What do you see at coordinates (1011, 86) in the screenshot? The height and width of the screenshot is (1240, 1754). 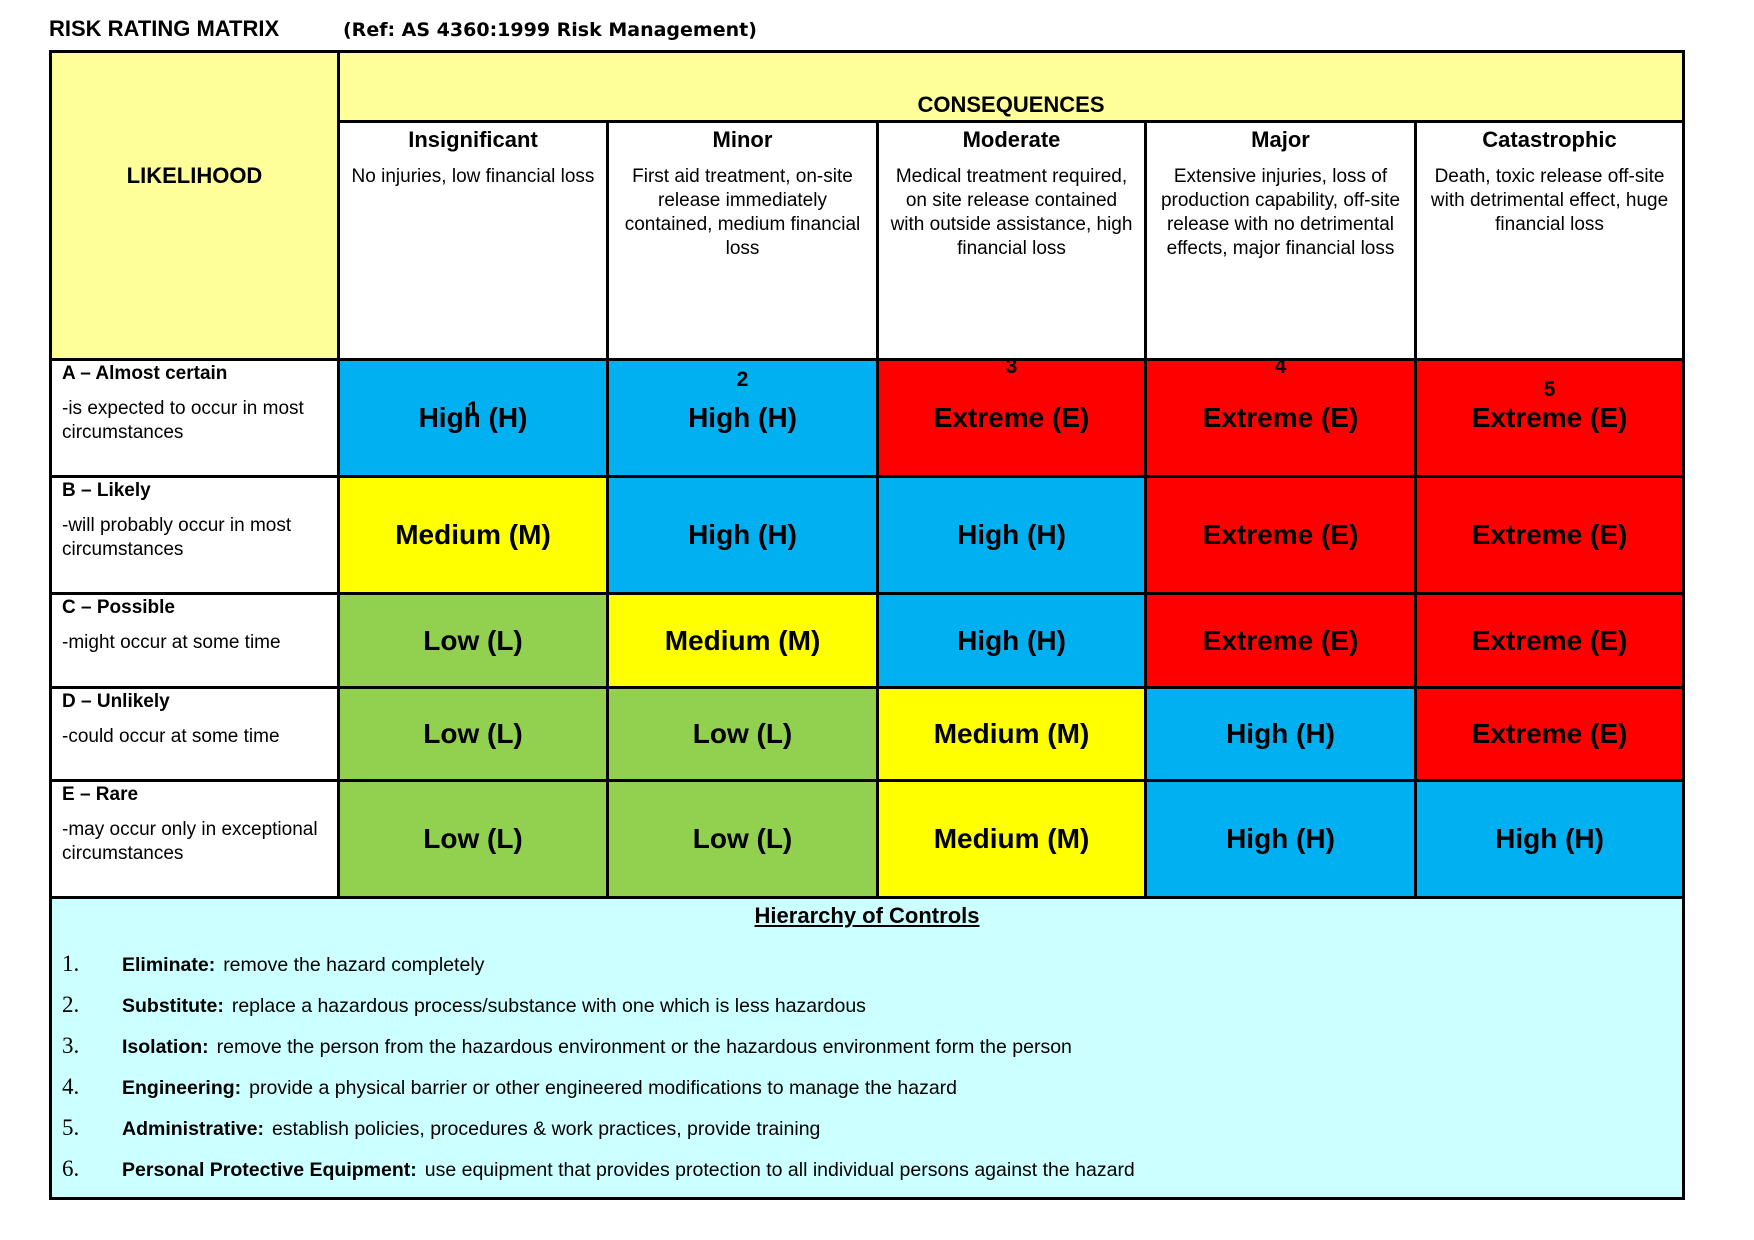 I see `consequences-header: CONSEQUENCES` at bounding box center [1011, 86].